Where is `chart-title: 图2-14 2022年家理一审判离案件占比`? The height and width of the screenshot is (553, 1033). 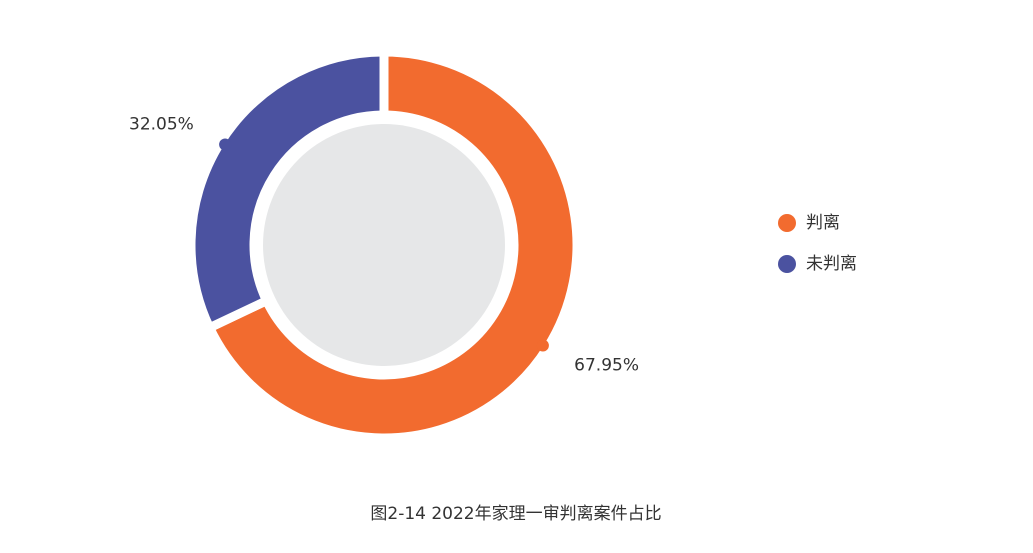
chart-title: 图2-14 2022年家理一审判离案件占比 is located at coordinates (515, 514).